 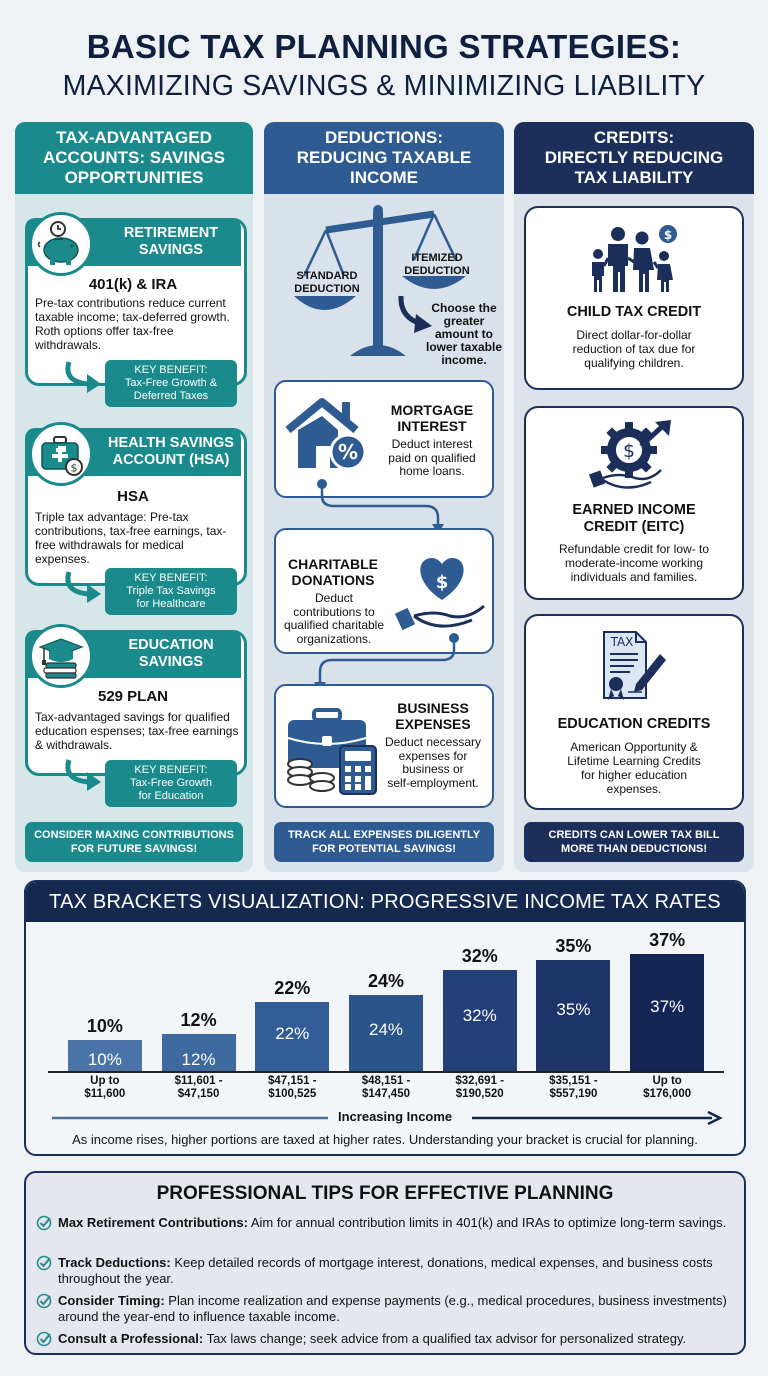 I want to click on chart-baseline, so click(x=386, y=1072).